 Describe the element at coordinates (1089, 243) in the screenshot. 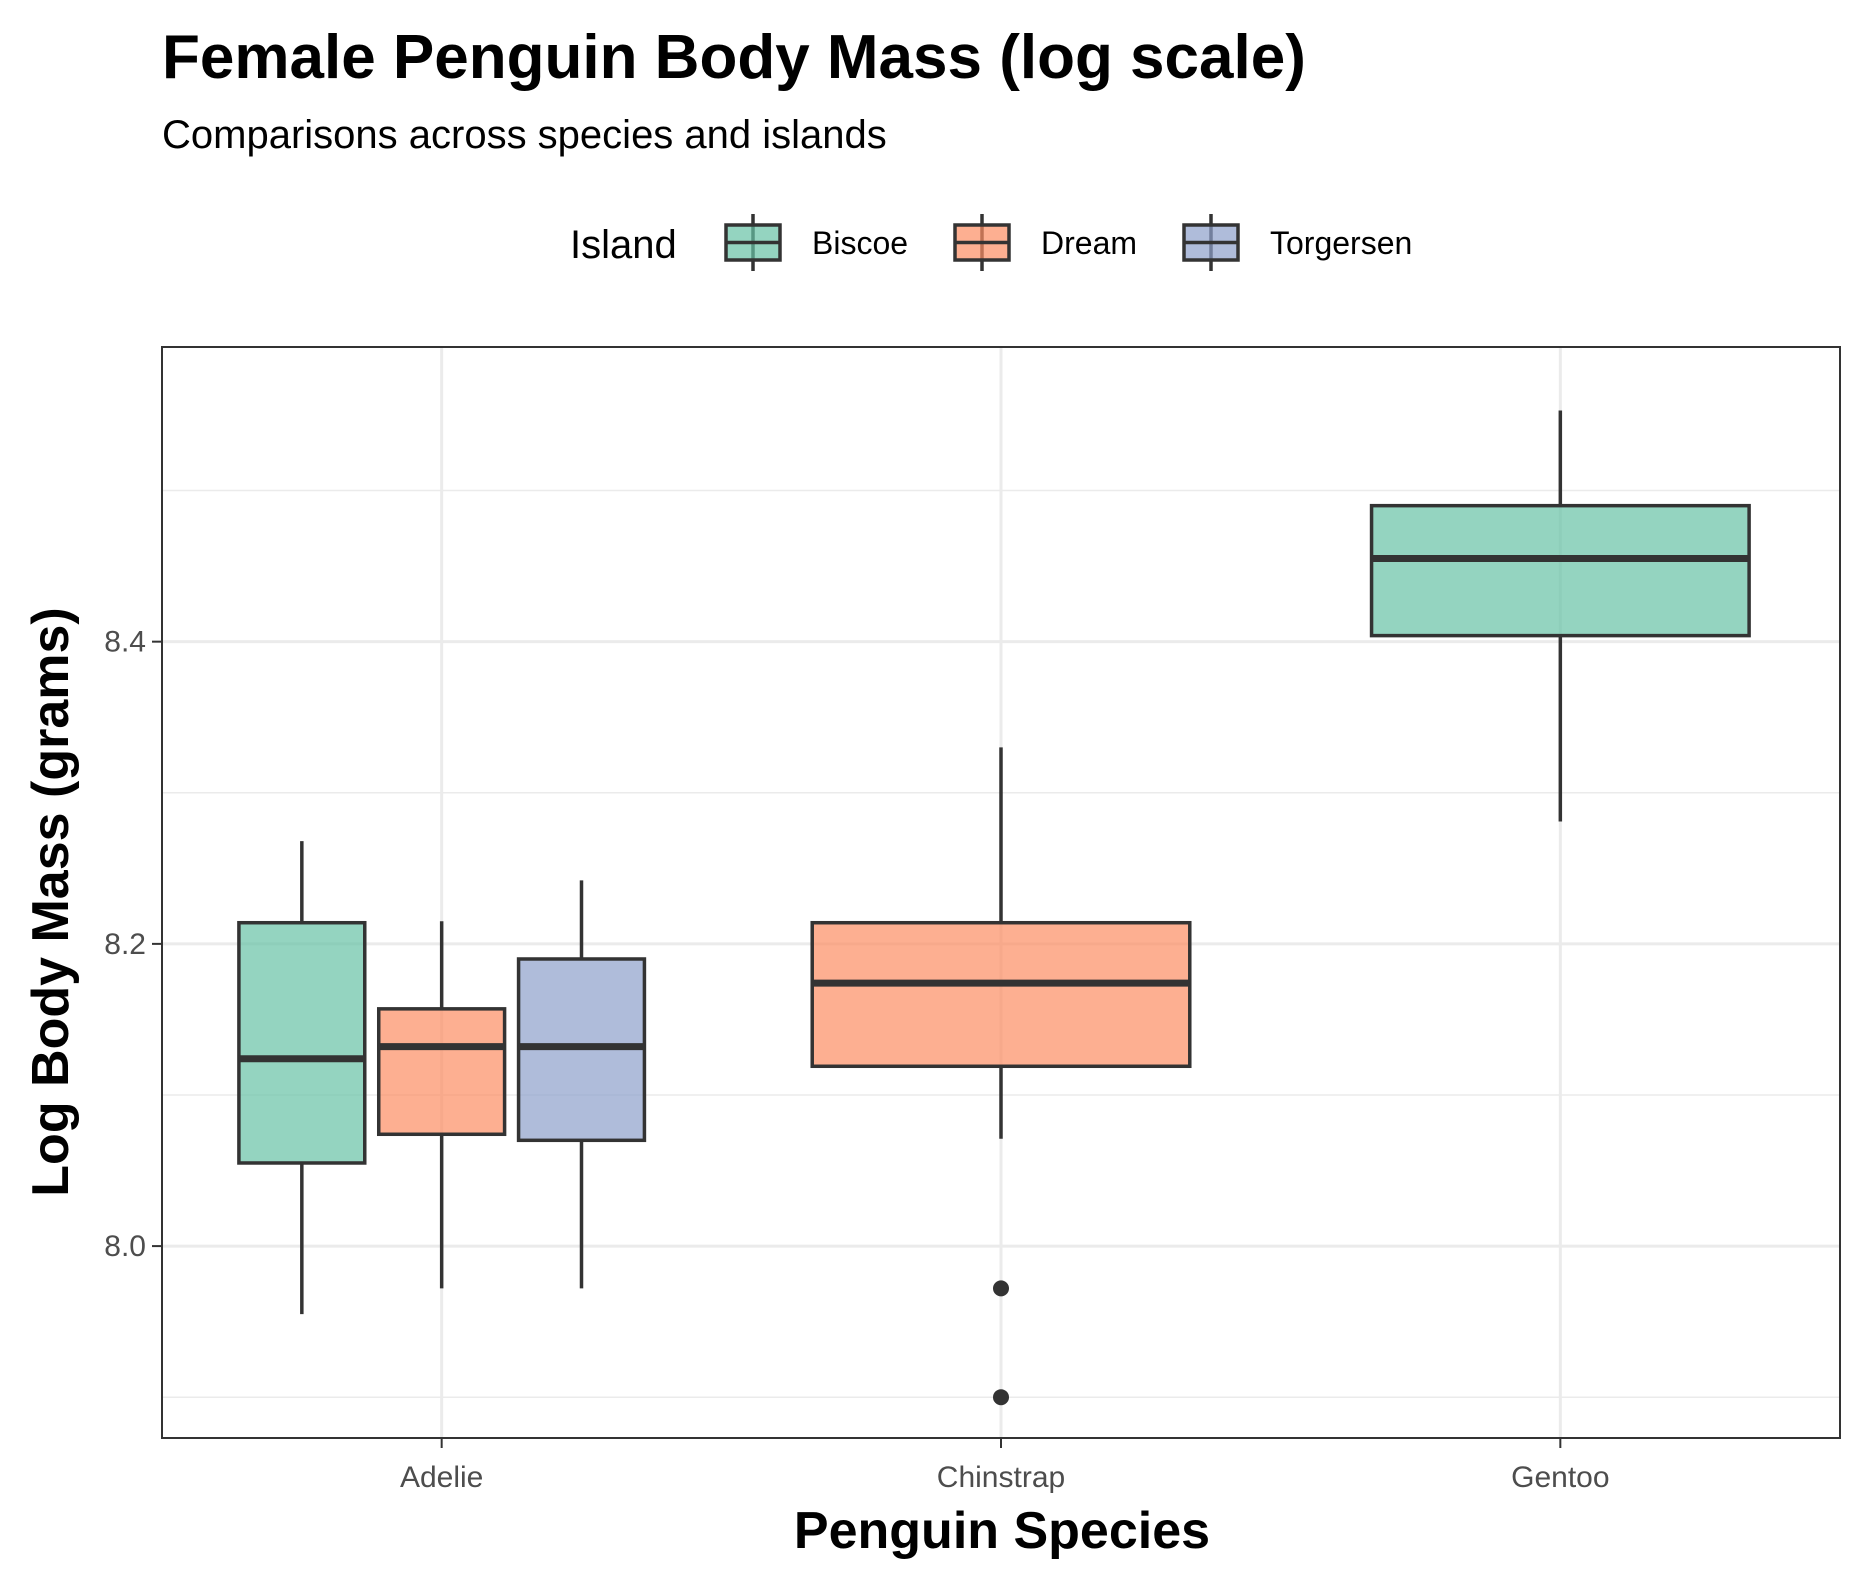

I see `legend-label: Dream` at that location.